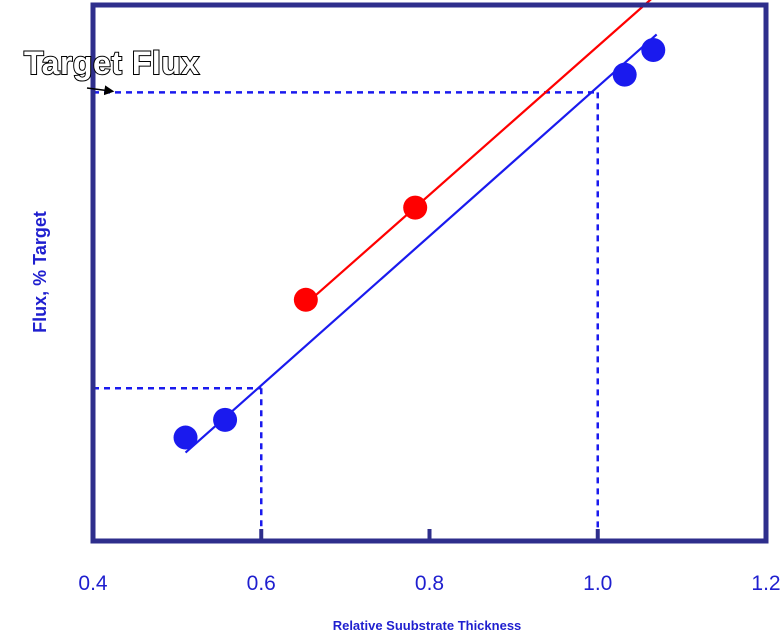  I want to click on x-axis-title: Relative Suubstrate Thickness, so click(427, 625).